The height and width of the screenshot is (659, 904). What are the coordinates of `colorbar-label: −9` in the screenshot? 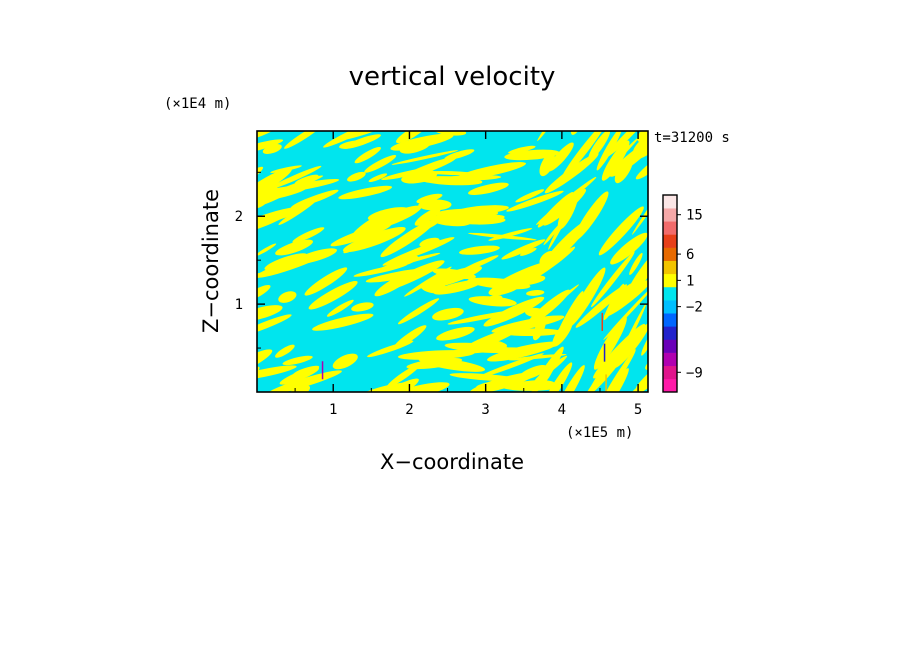 It's located at (694, 373).